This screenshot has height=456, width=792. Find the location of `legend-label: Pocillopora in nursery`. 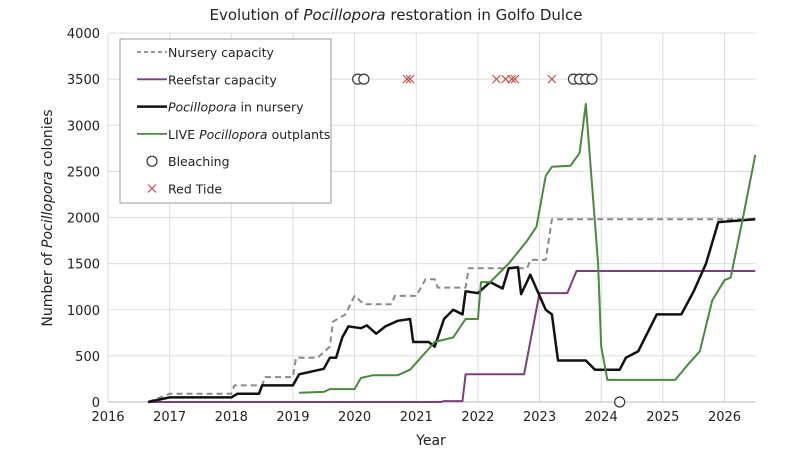

legend-label: Pocillopora in nursery is located at coordinates (236, 107).